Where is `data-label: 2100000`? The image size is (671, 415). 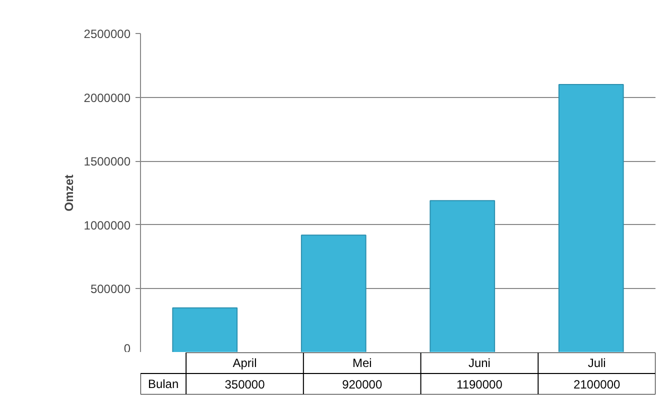
data-label: 2100000 is located at coordinates (597, 385).